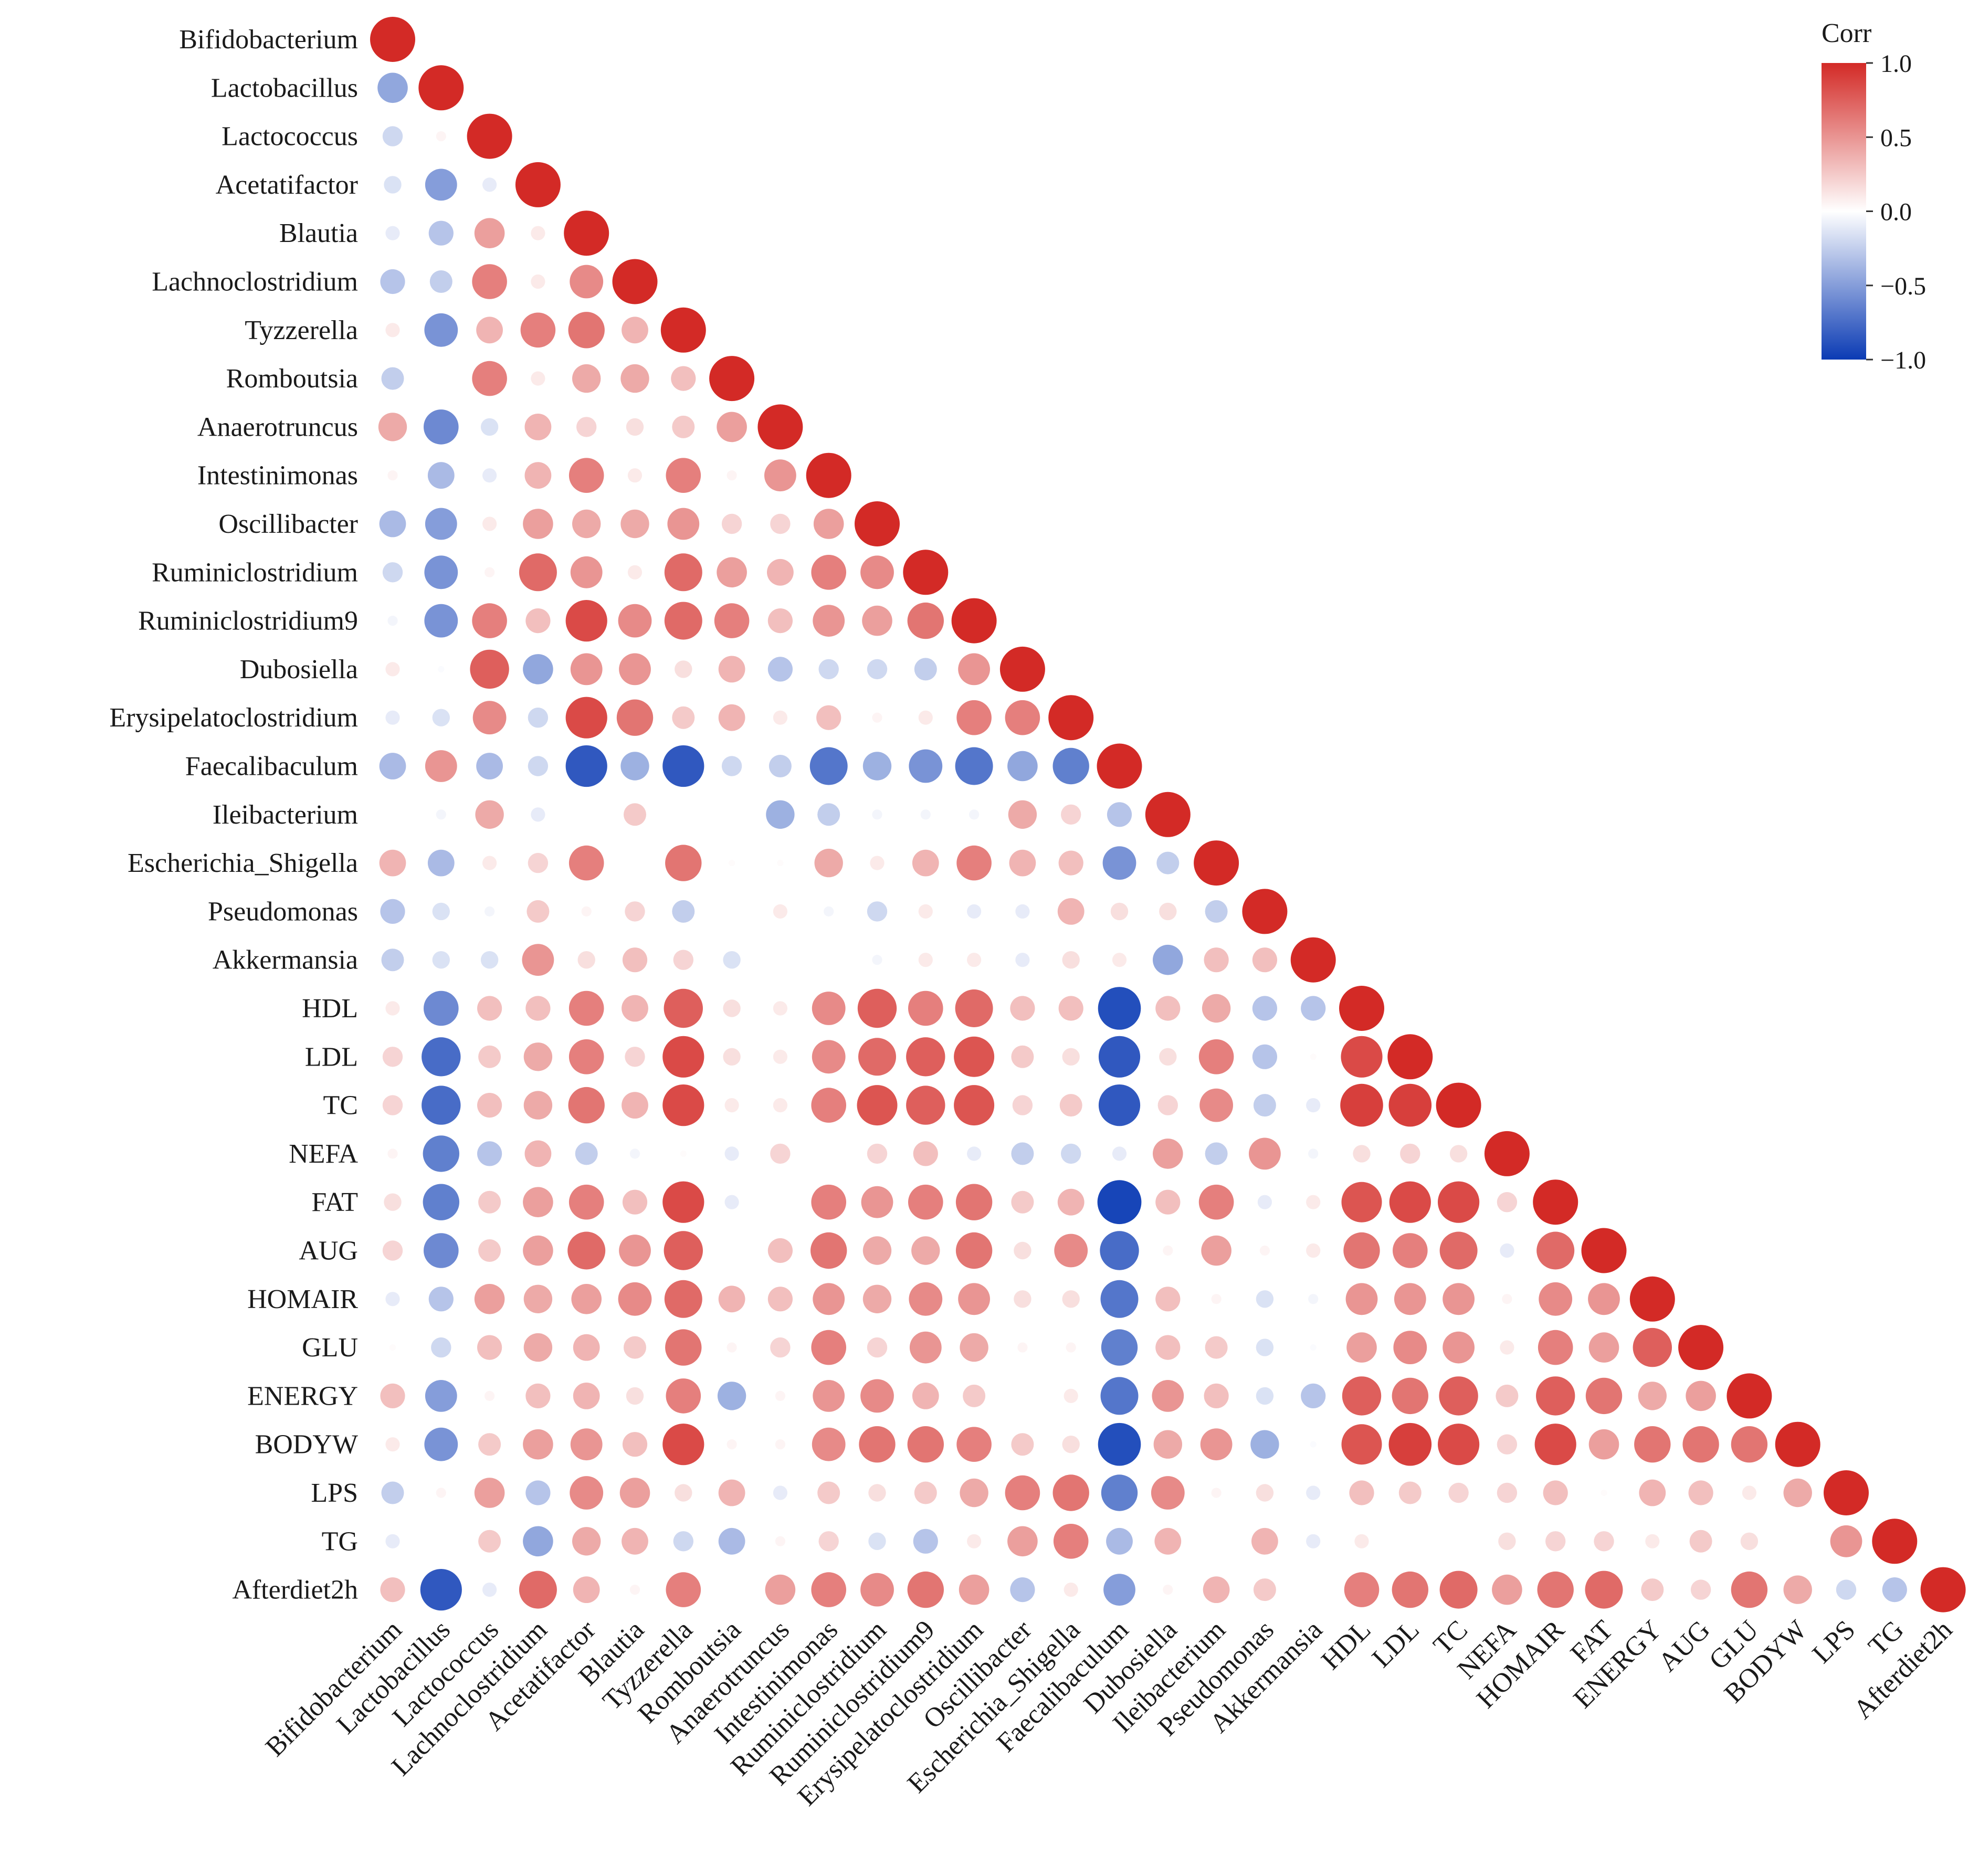  What do you see at coordinates (635, 281) in the screenshot?
I see `corr-cell-Lachnoclostridium-Blautia` at bounding box center [635, 281].